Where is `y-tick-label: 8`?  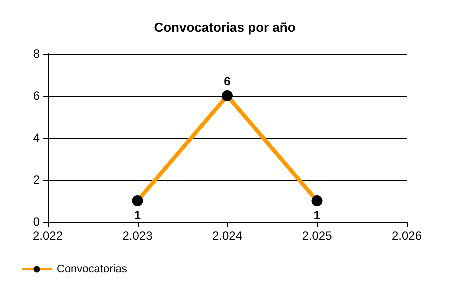
y-tick-label: 8 is located at coordinates (36, 54).